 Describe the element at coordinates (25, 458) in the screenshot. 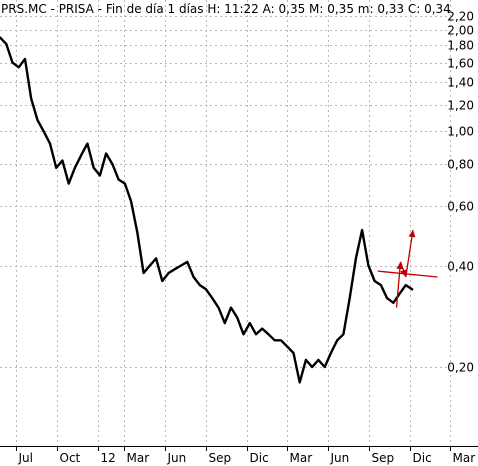

I see `x-tick-label: Jul` at that location.